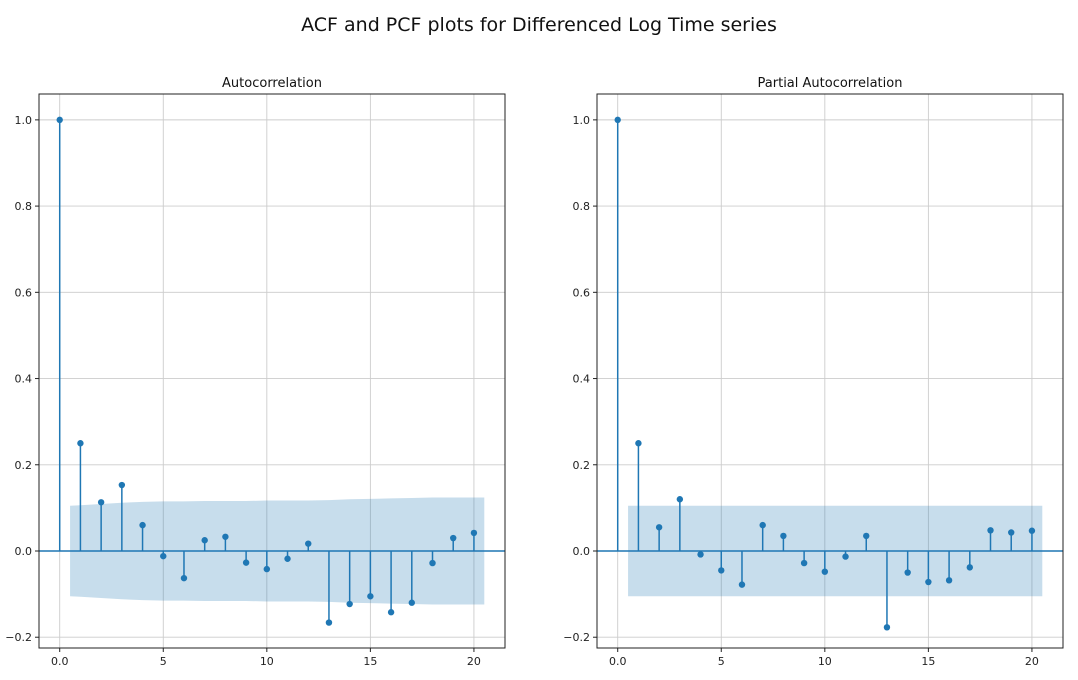 The image size is (1078, 680). What do you see at coordinates (721, 661) in the screenshot?
I see `pacf-xtick-label-5: 5` at bounding box center [721, 661].